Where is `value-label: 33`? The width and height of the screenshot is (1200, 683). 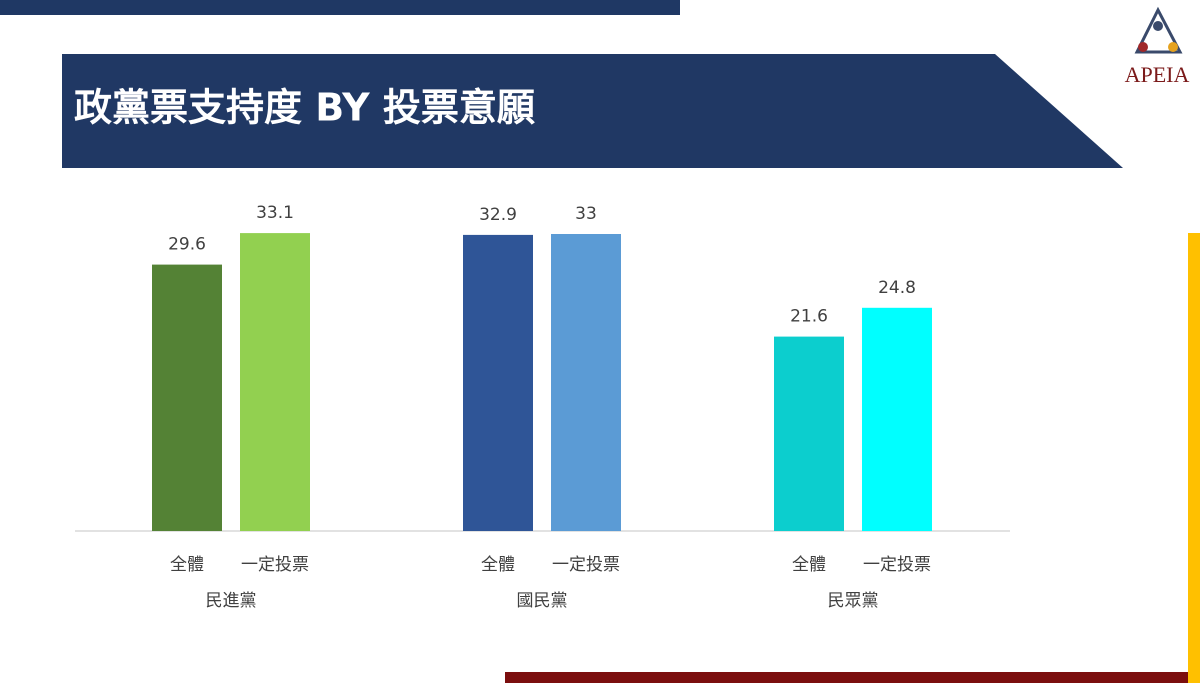 value-label: 33 is located at coordinates (586, 214).